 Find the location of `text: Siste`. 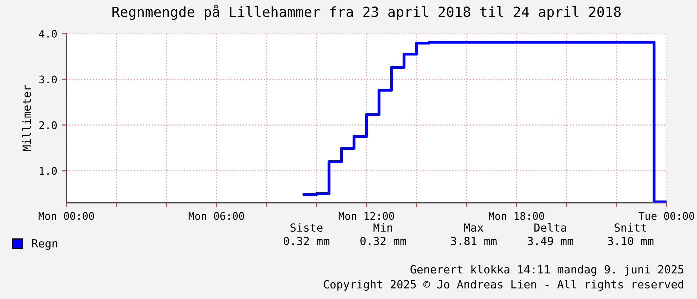

text: Siste is located at coordinates (306, 227).